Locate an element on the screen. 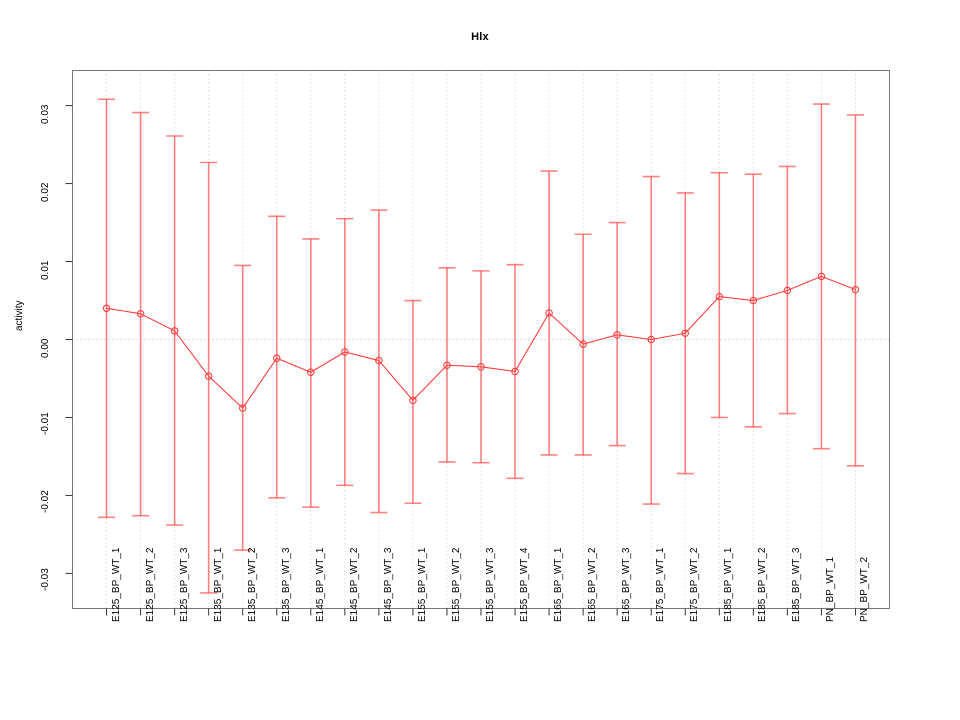 This screenshot has height=720, width=960. x-tick-label: E165_BP_WT_2 is located at coordinates (593, 584).